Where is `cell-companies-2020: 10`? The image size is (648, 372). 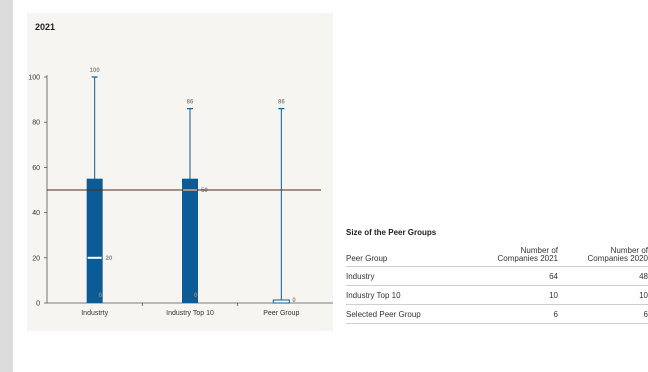
cell-companies-2020: 10 is located at coordinates (603, 295).